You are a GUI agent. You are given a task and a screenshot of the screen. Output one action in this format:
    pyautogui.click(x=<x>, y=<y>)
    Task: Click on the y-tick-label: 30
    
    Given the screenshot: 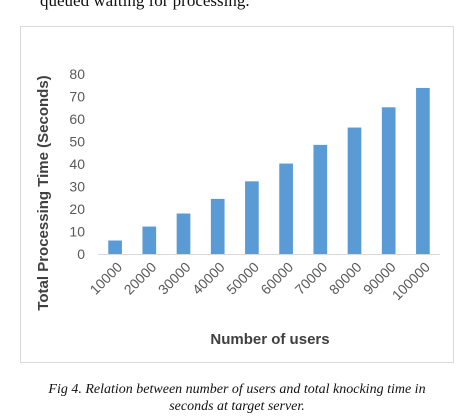 What is the action you would take?
    pyautogui.click(x=77, y=187)
    